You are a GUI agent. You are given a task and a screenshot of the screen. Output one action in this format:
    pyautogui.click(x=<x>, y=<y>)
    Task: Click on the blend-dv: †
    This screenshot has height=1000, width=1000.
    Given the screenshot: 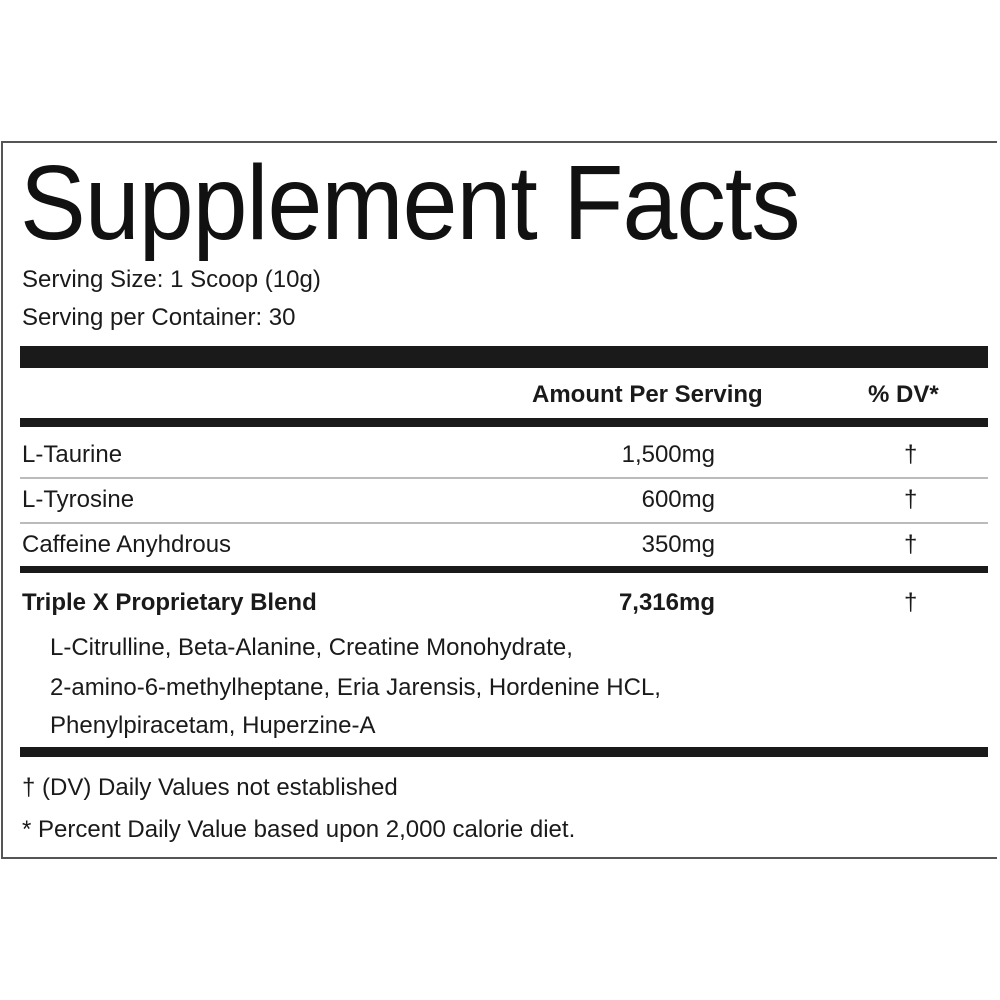 What is the action you would take?
    pyautogui.click(x=911, y=602)
    